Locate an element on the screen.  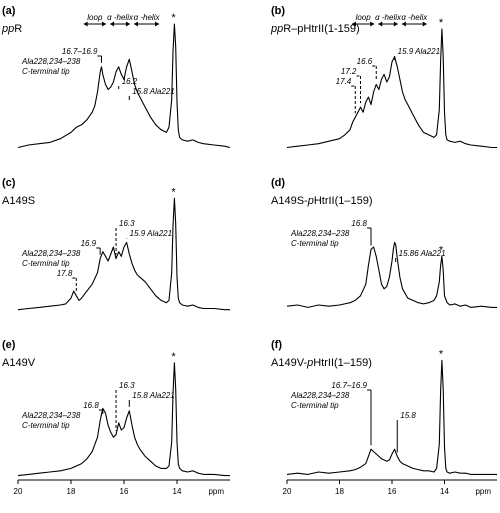
panel-f-annotation: C-terminal tip is located at coordinates (315, 405).